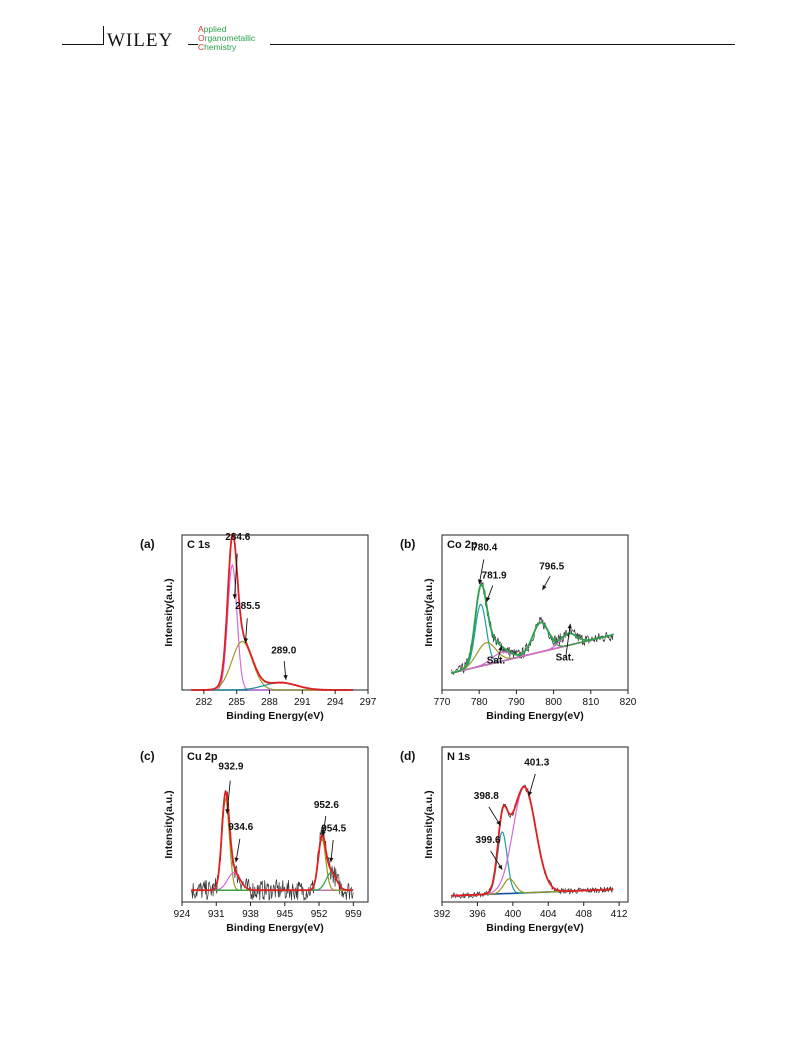 This screenshot has width=793, height=1043. I want to click on x-tick-label: 780, so click(479, 702).